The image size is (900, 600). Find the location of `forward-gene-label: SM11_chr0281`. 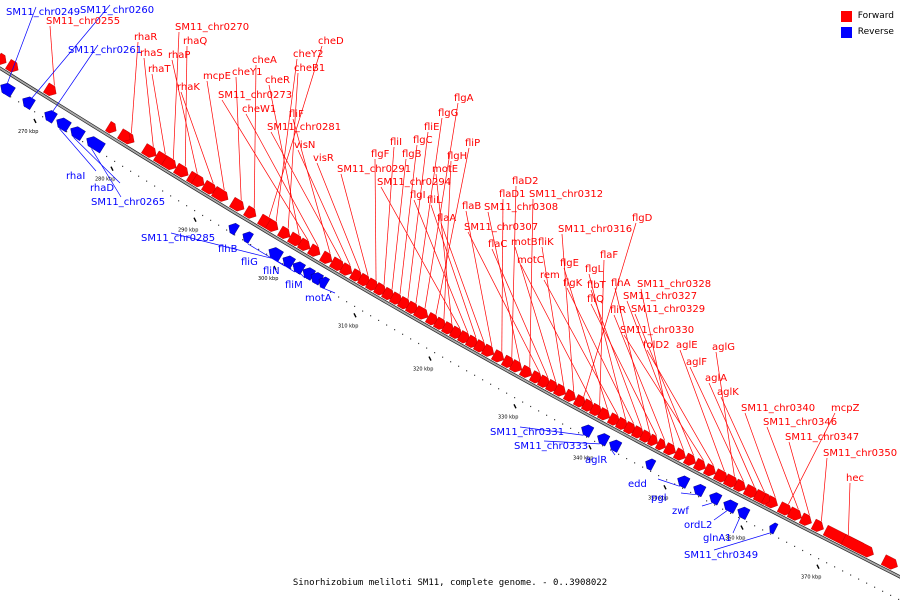

forward-gene-label: SM11_chr0281 is located at coordinates (304, 127).